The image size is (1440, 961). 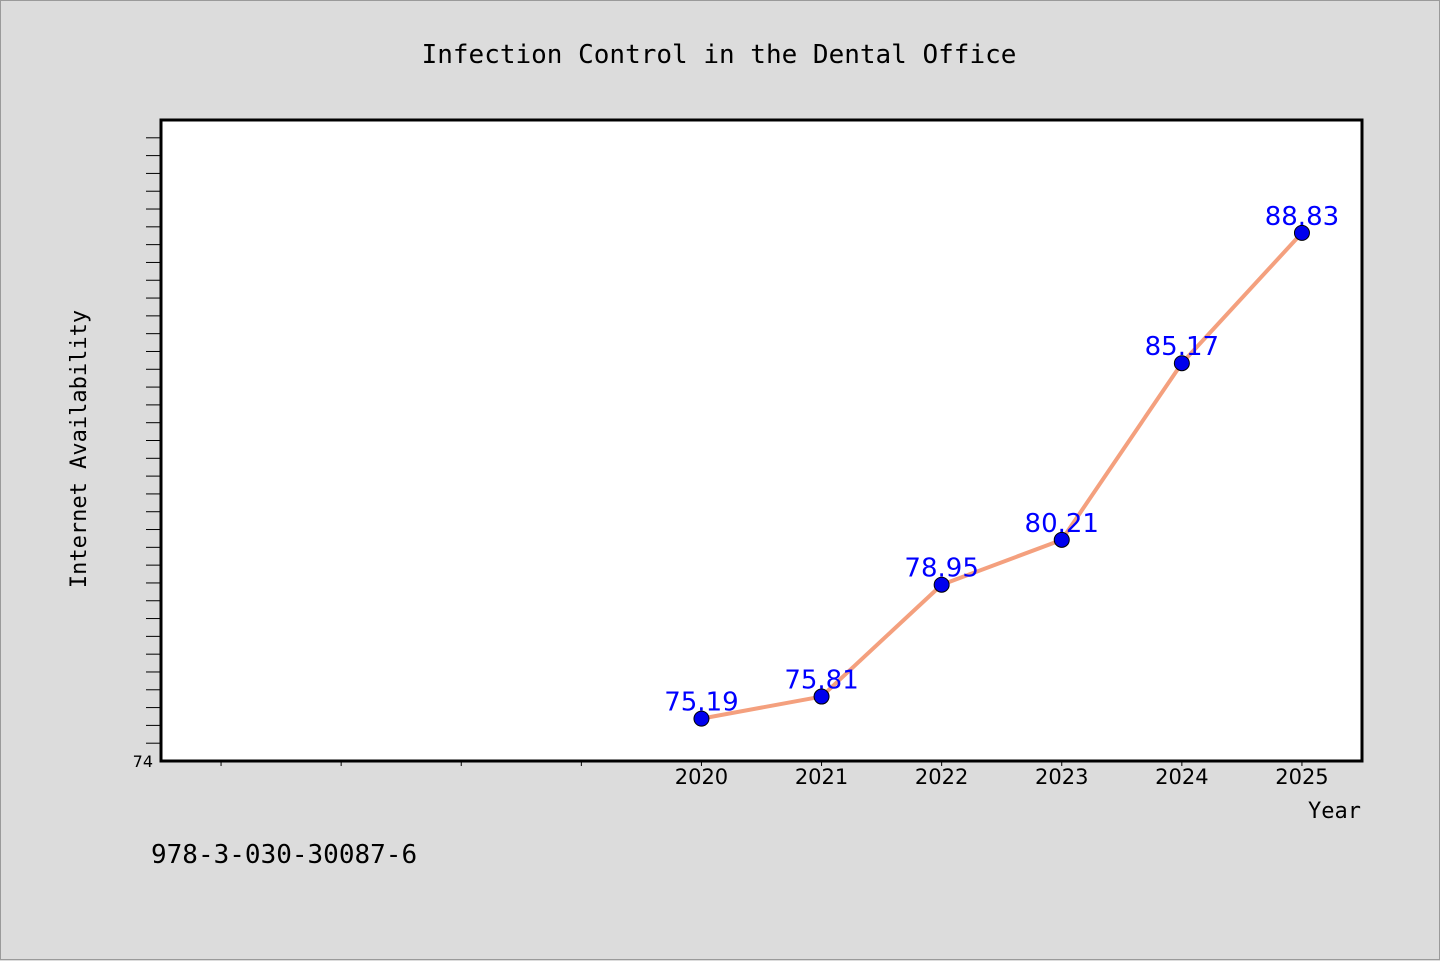 I want to click on x-tick-label: 2025, so click(x=1301, y=777).